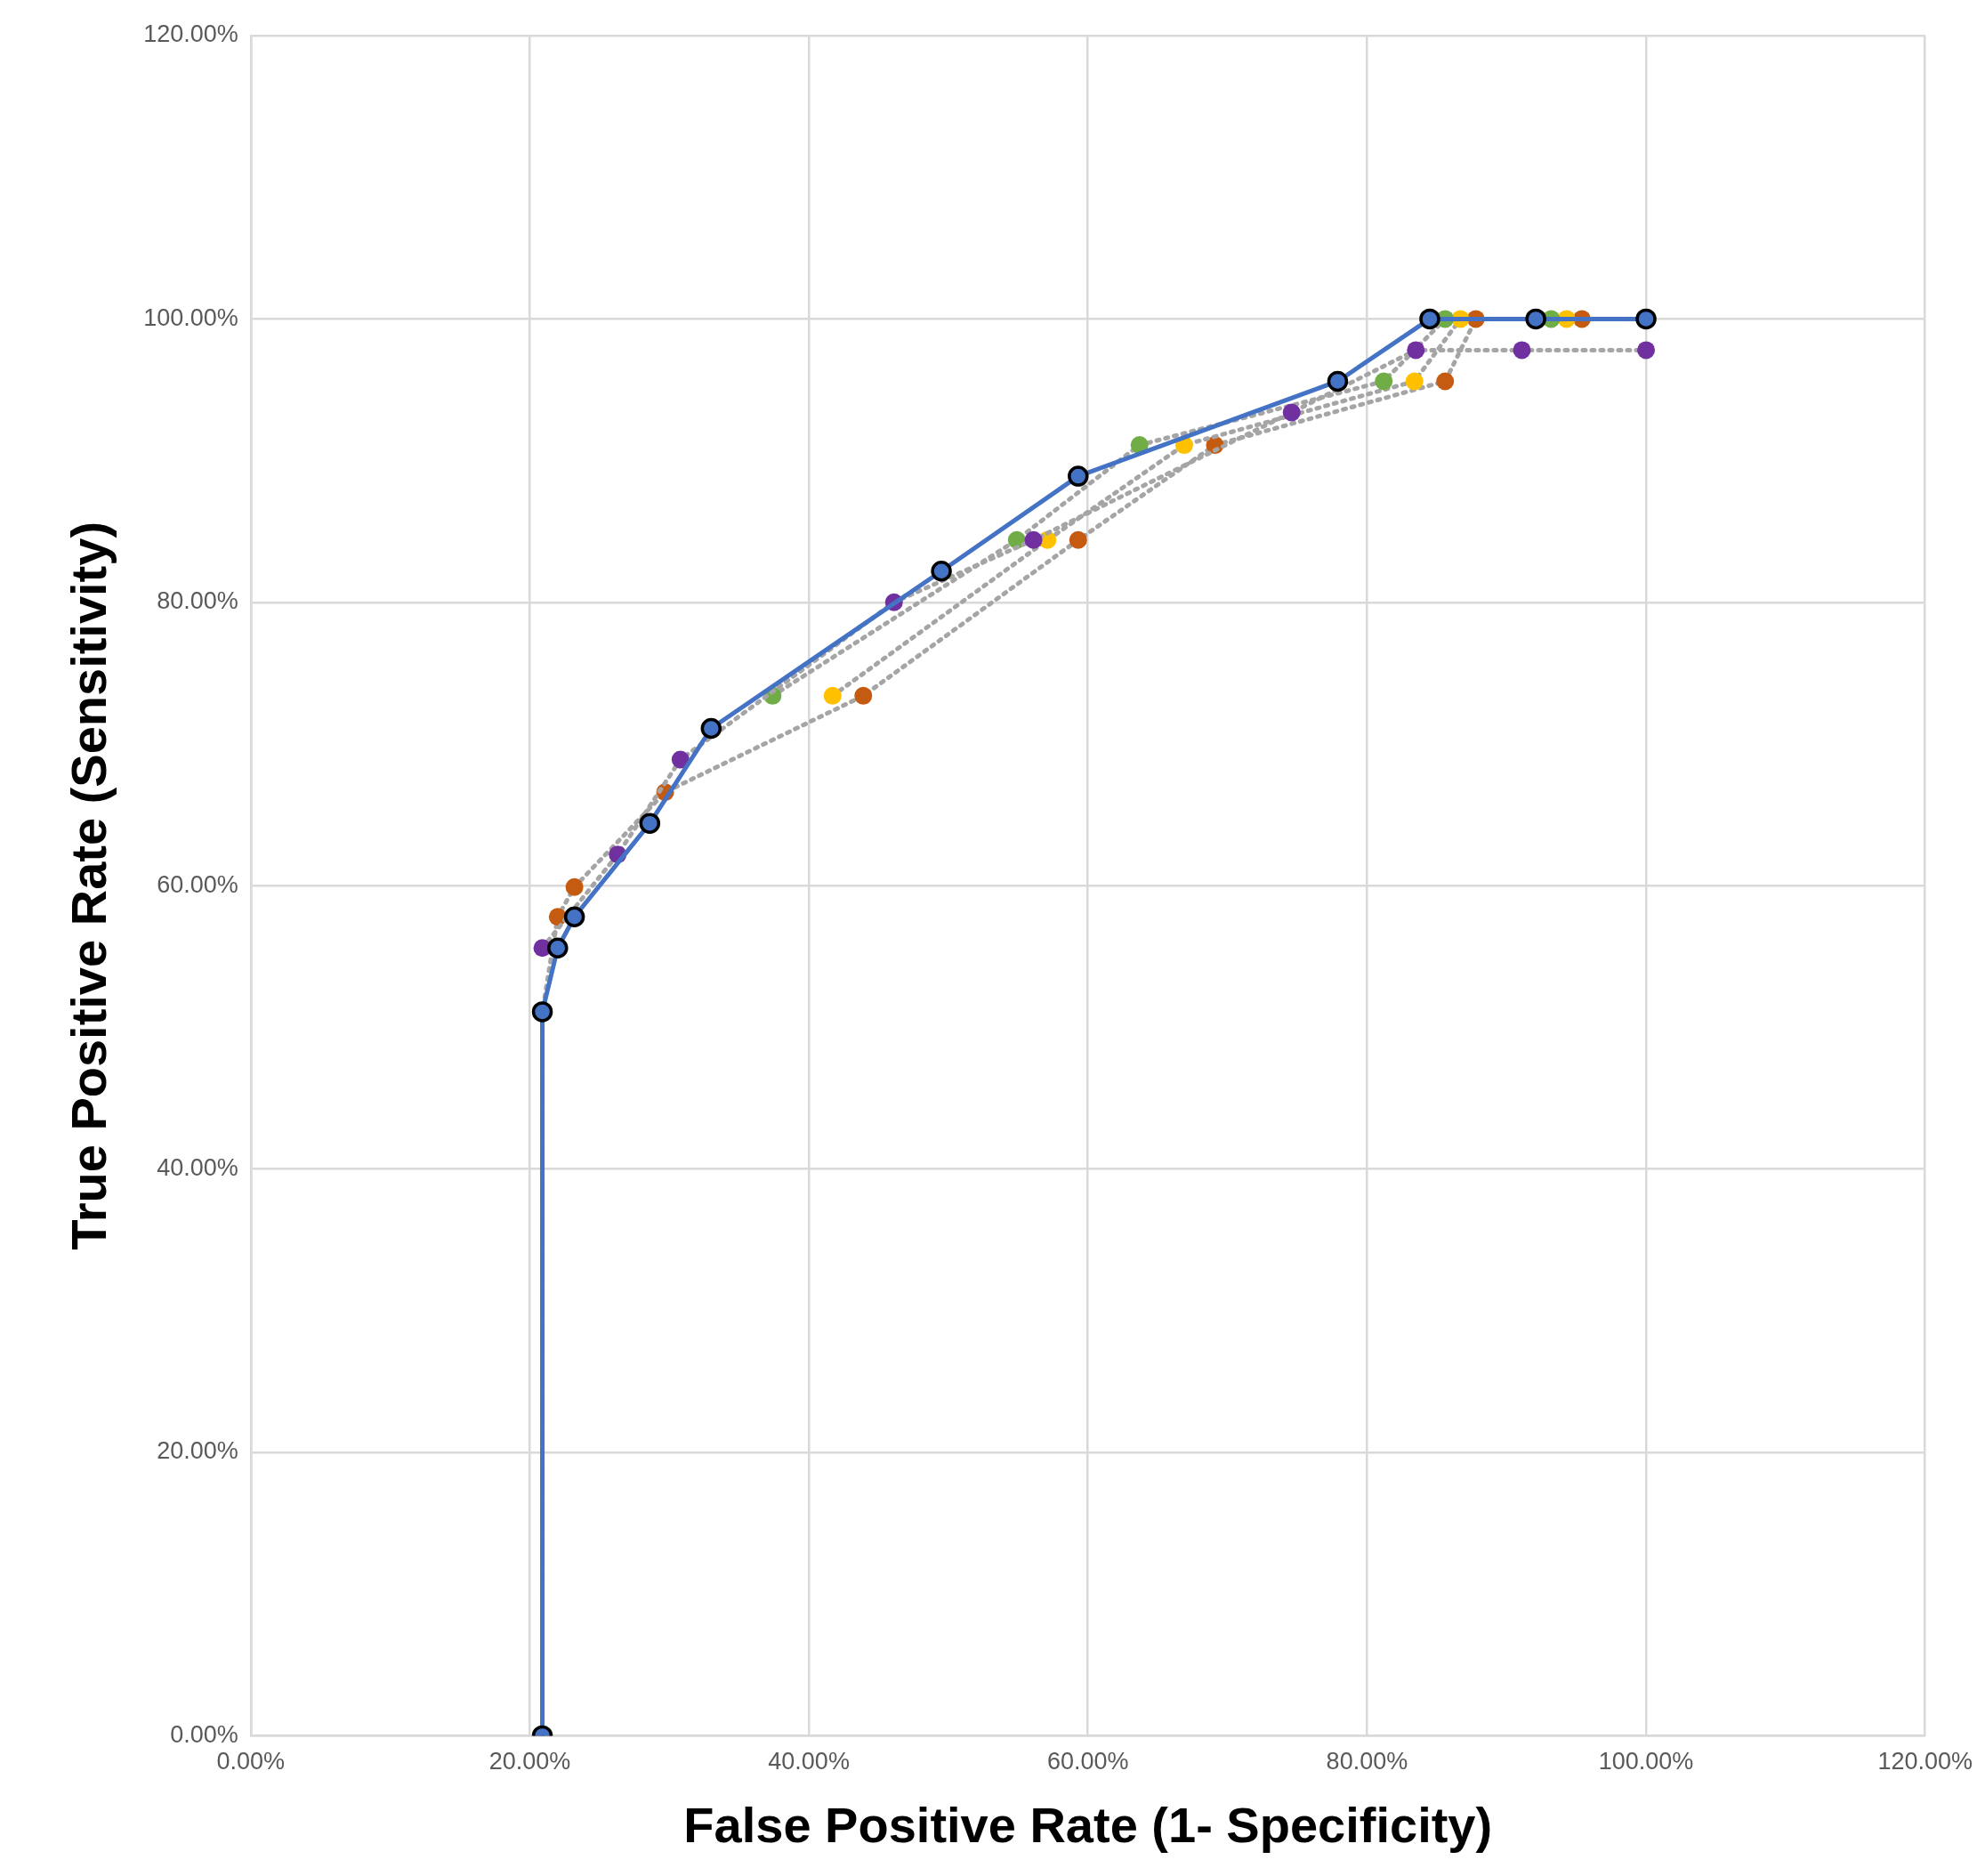 This screenshot has height=1876, width=1985. What do you see at coordinates (197, 884) in the screenshot?
I see `y-tick-label: 60.00%` at bounding box center [197, 884].